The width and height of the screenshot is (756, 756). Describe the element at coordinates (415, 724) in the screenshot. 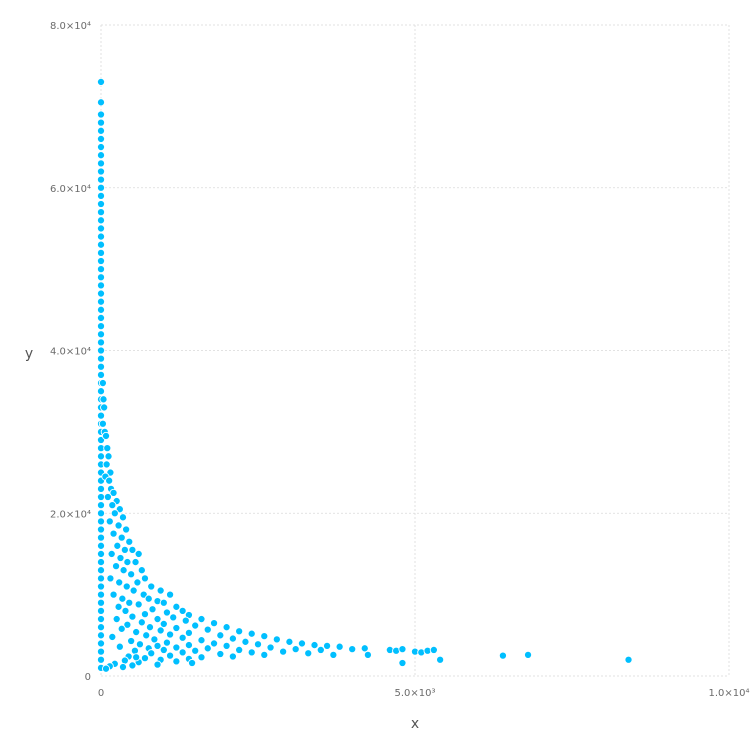

I see `x-axis-label: x` at that location.